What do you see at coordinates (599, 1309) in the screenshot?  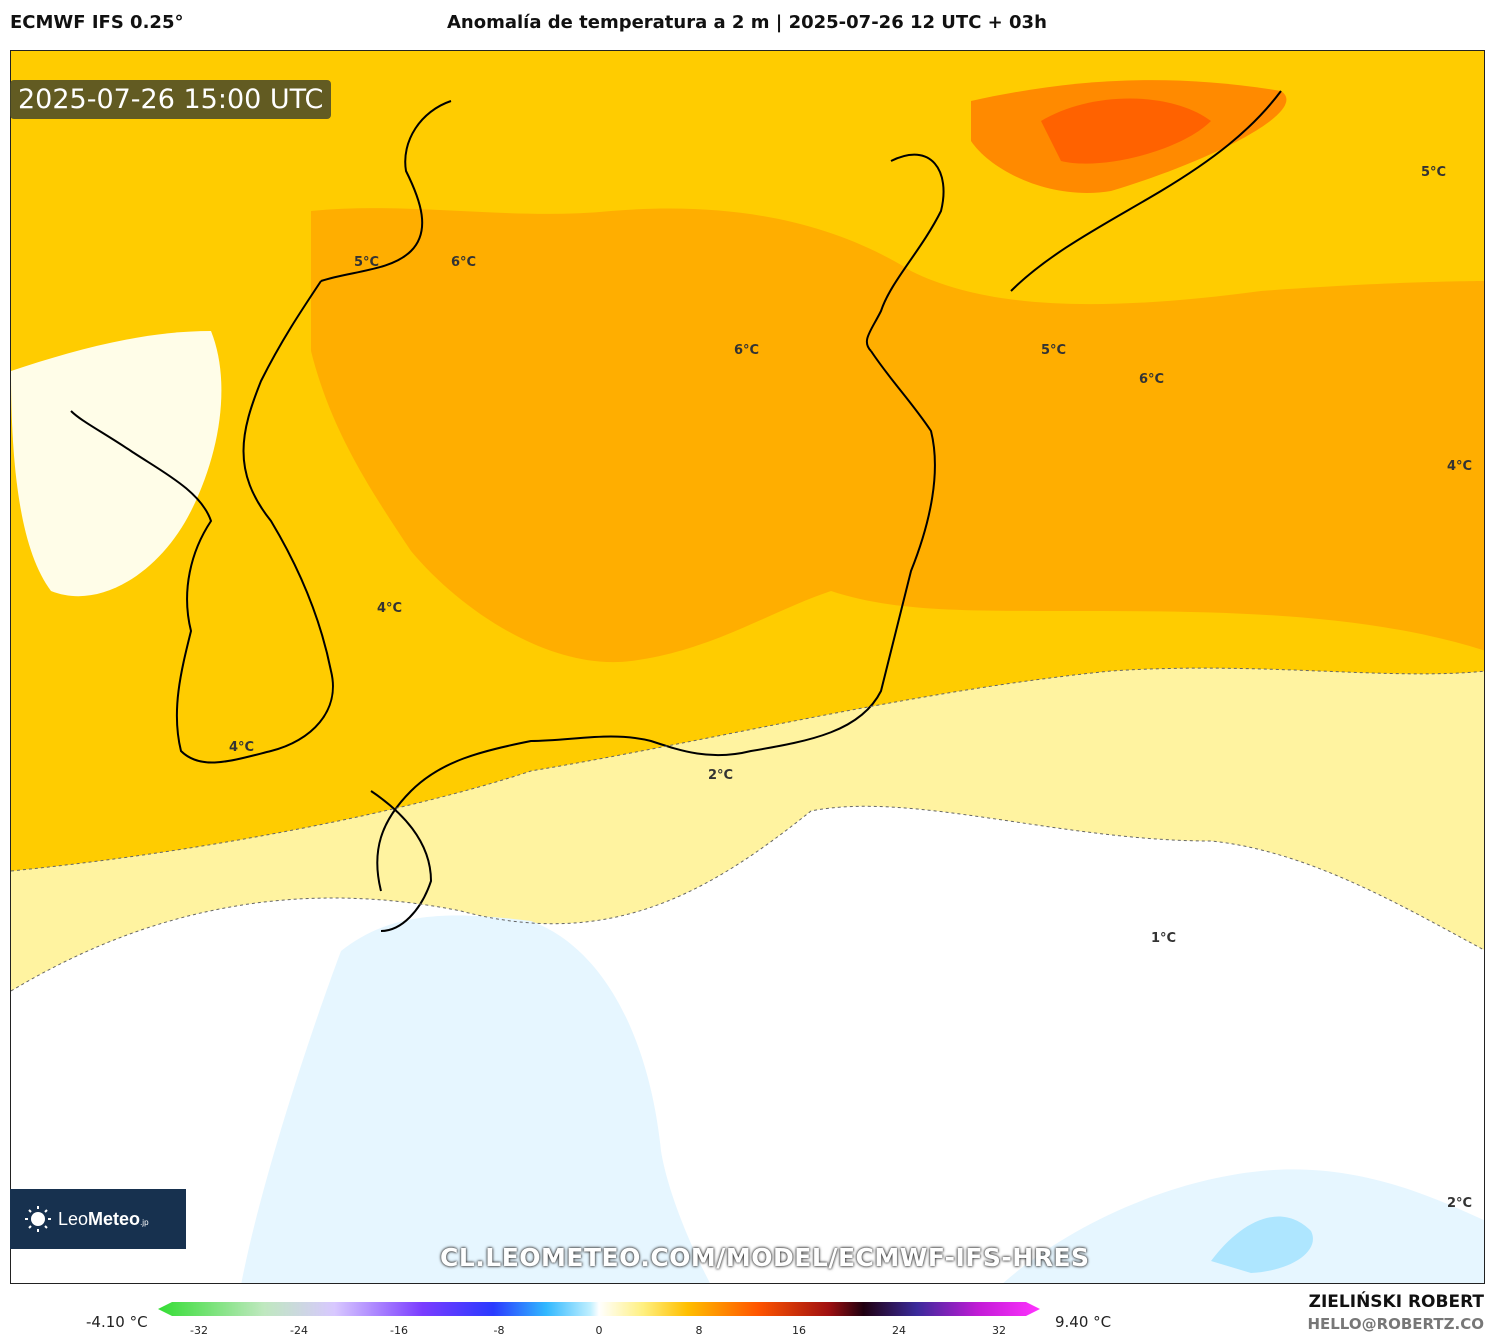 I see `colorbar` at bounding box center [599, 1309].